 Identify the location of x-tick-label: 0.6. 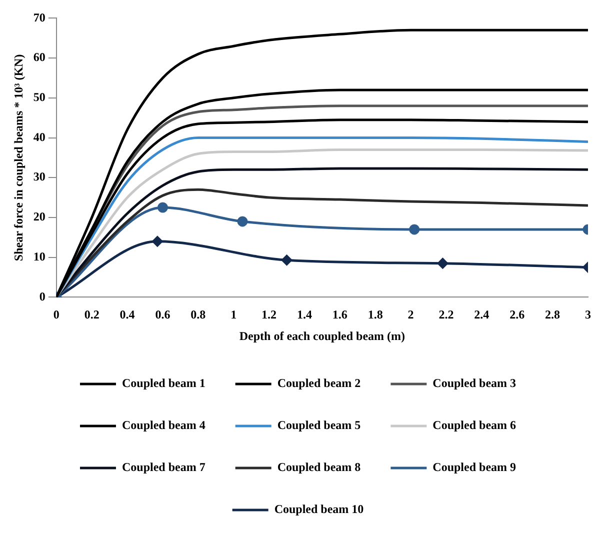
(162, 314).